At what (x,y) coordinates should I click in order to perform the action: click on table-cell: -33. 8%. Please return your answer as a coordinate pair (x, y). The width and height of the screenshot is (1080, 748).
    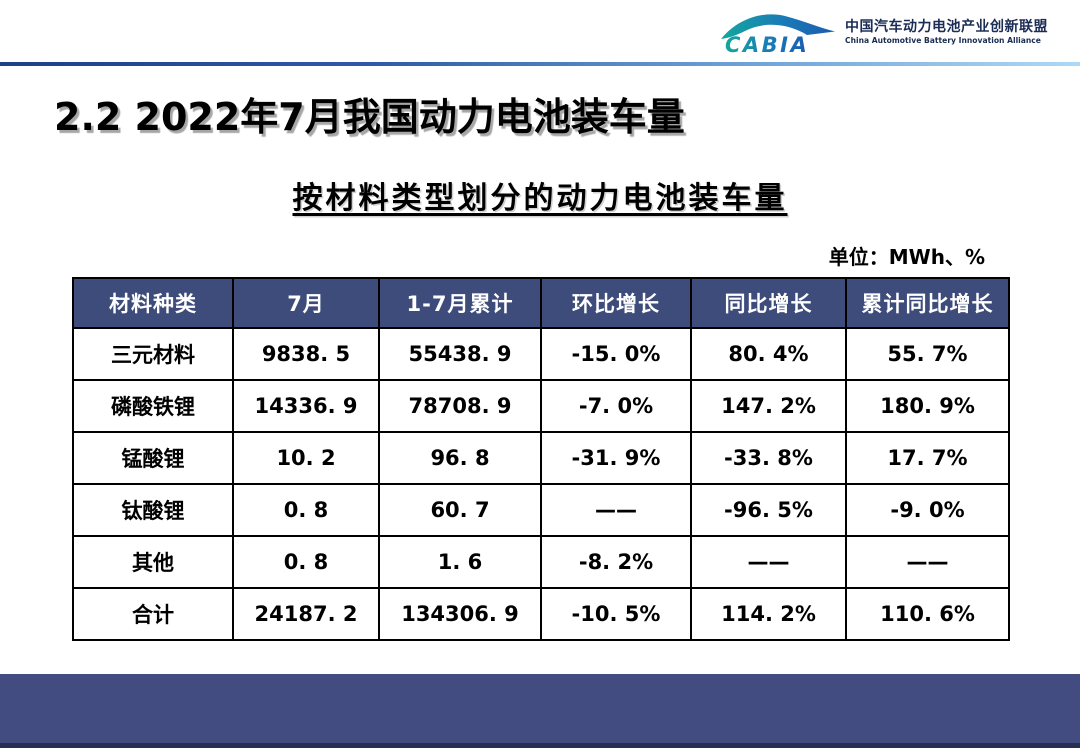
    Looking at the image, I should click on (768, 458).